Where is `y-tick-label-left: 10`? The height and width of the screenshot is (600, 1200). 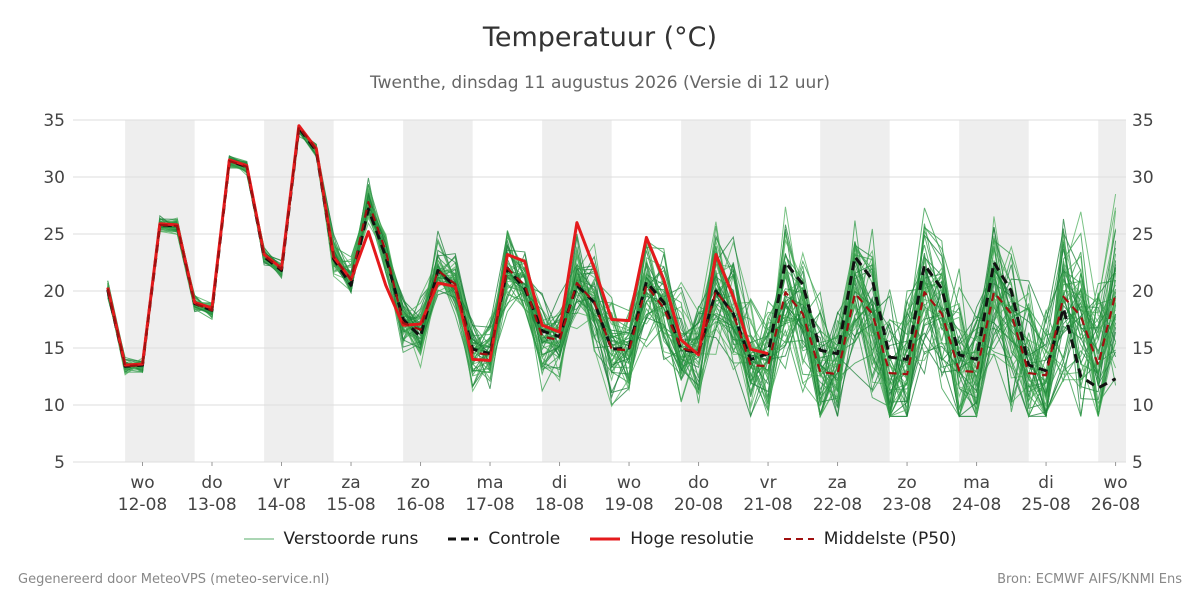
y-tick-label-left: 10 is located at coordinates (54, 406).